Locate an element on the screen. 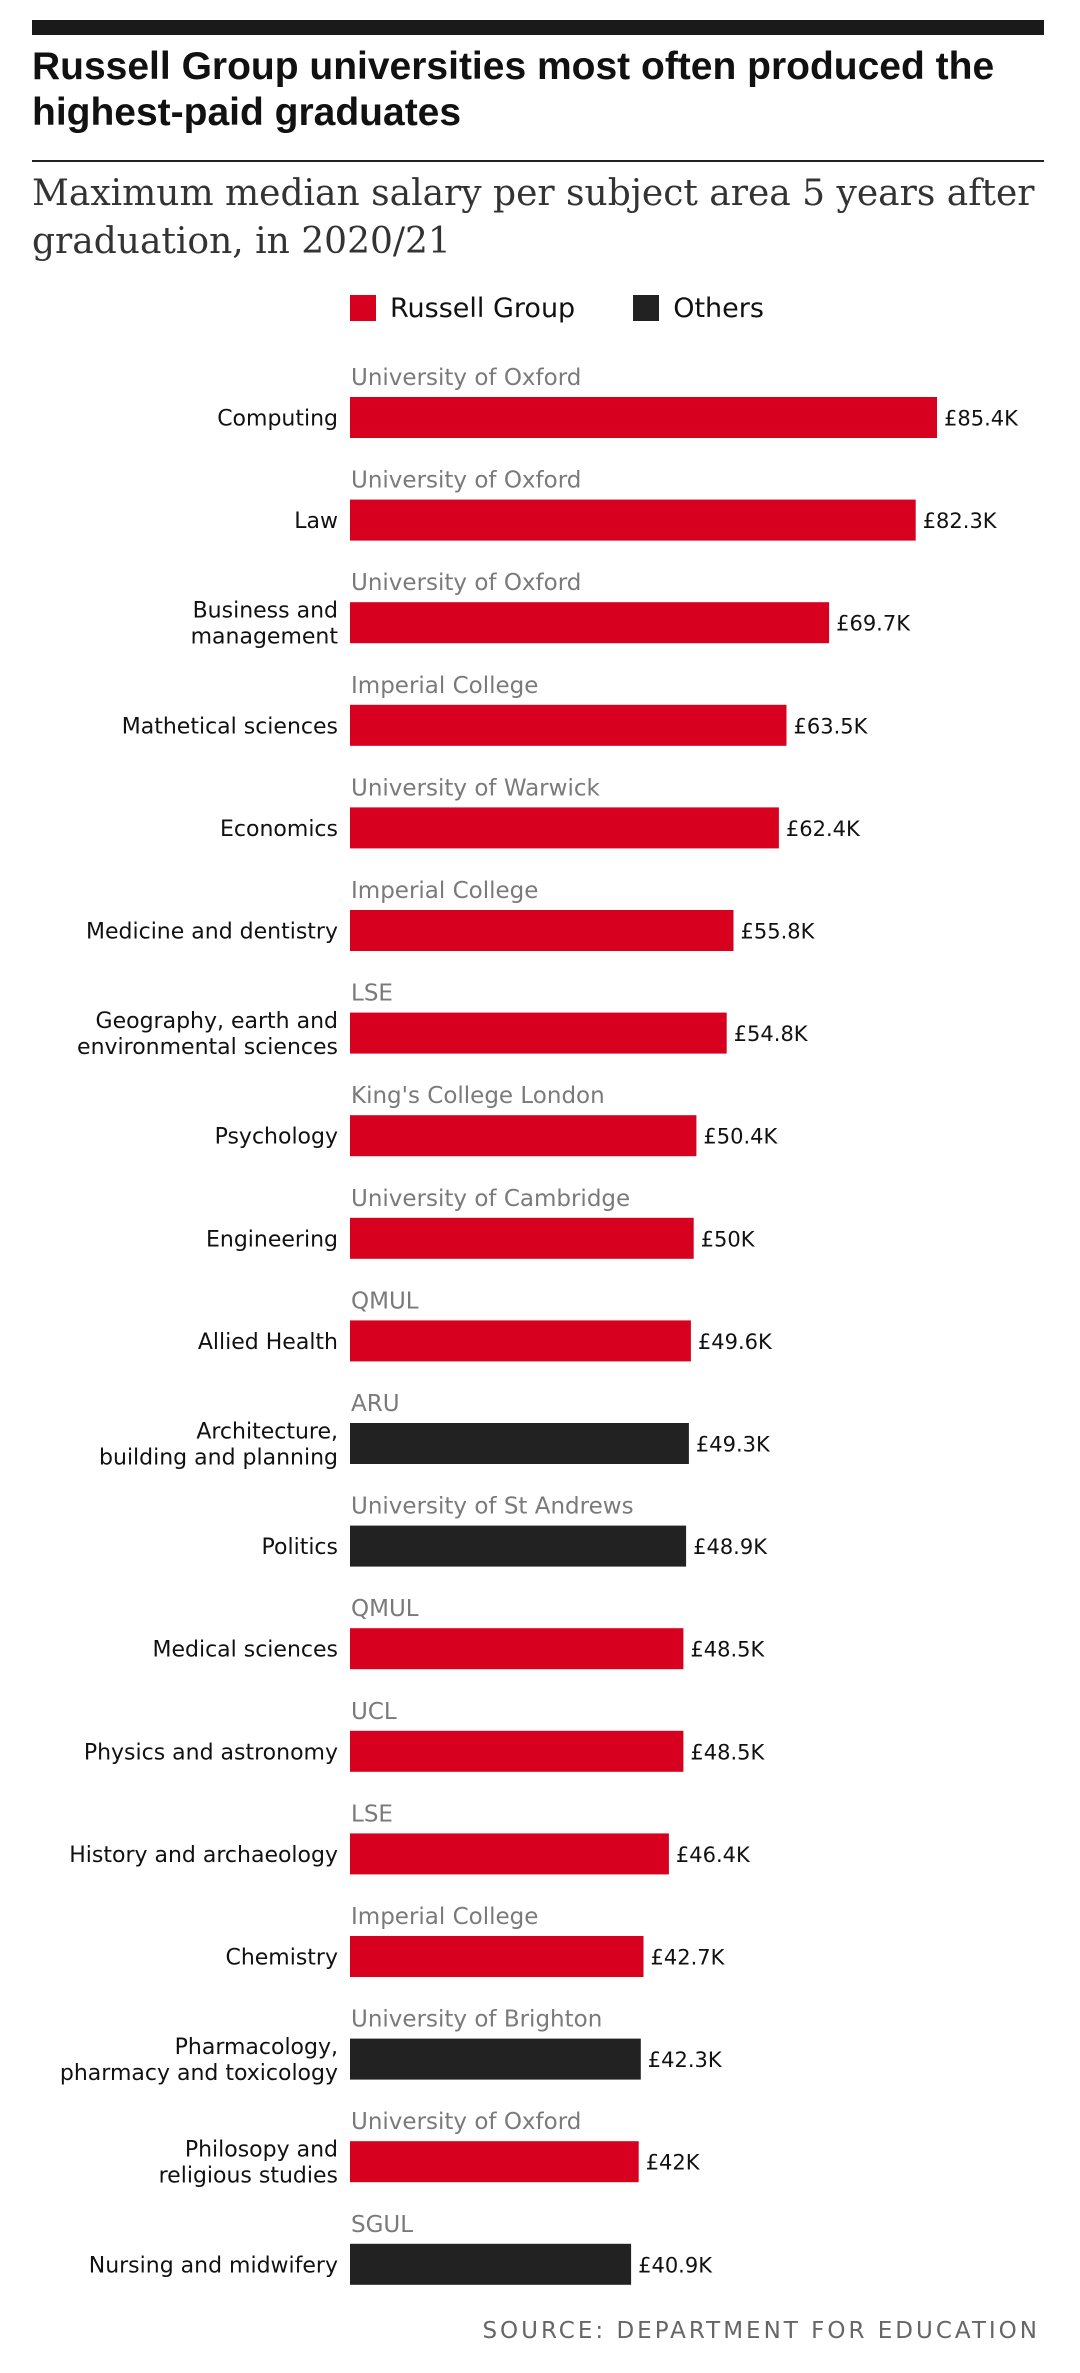 This screenshot has width=1080, height=2373. category-label: Chemistry is located at coordinates (281, 1958).